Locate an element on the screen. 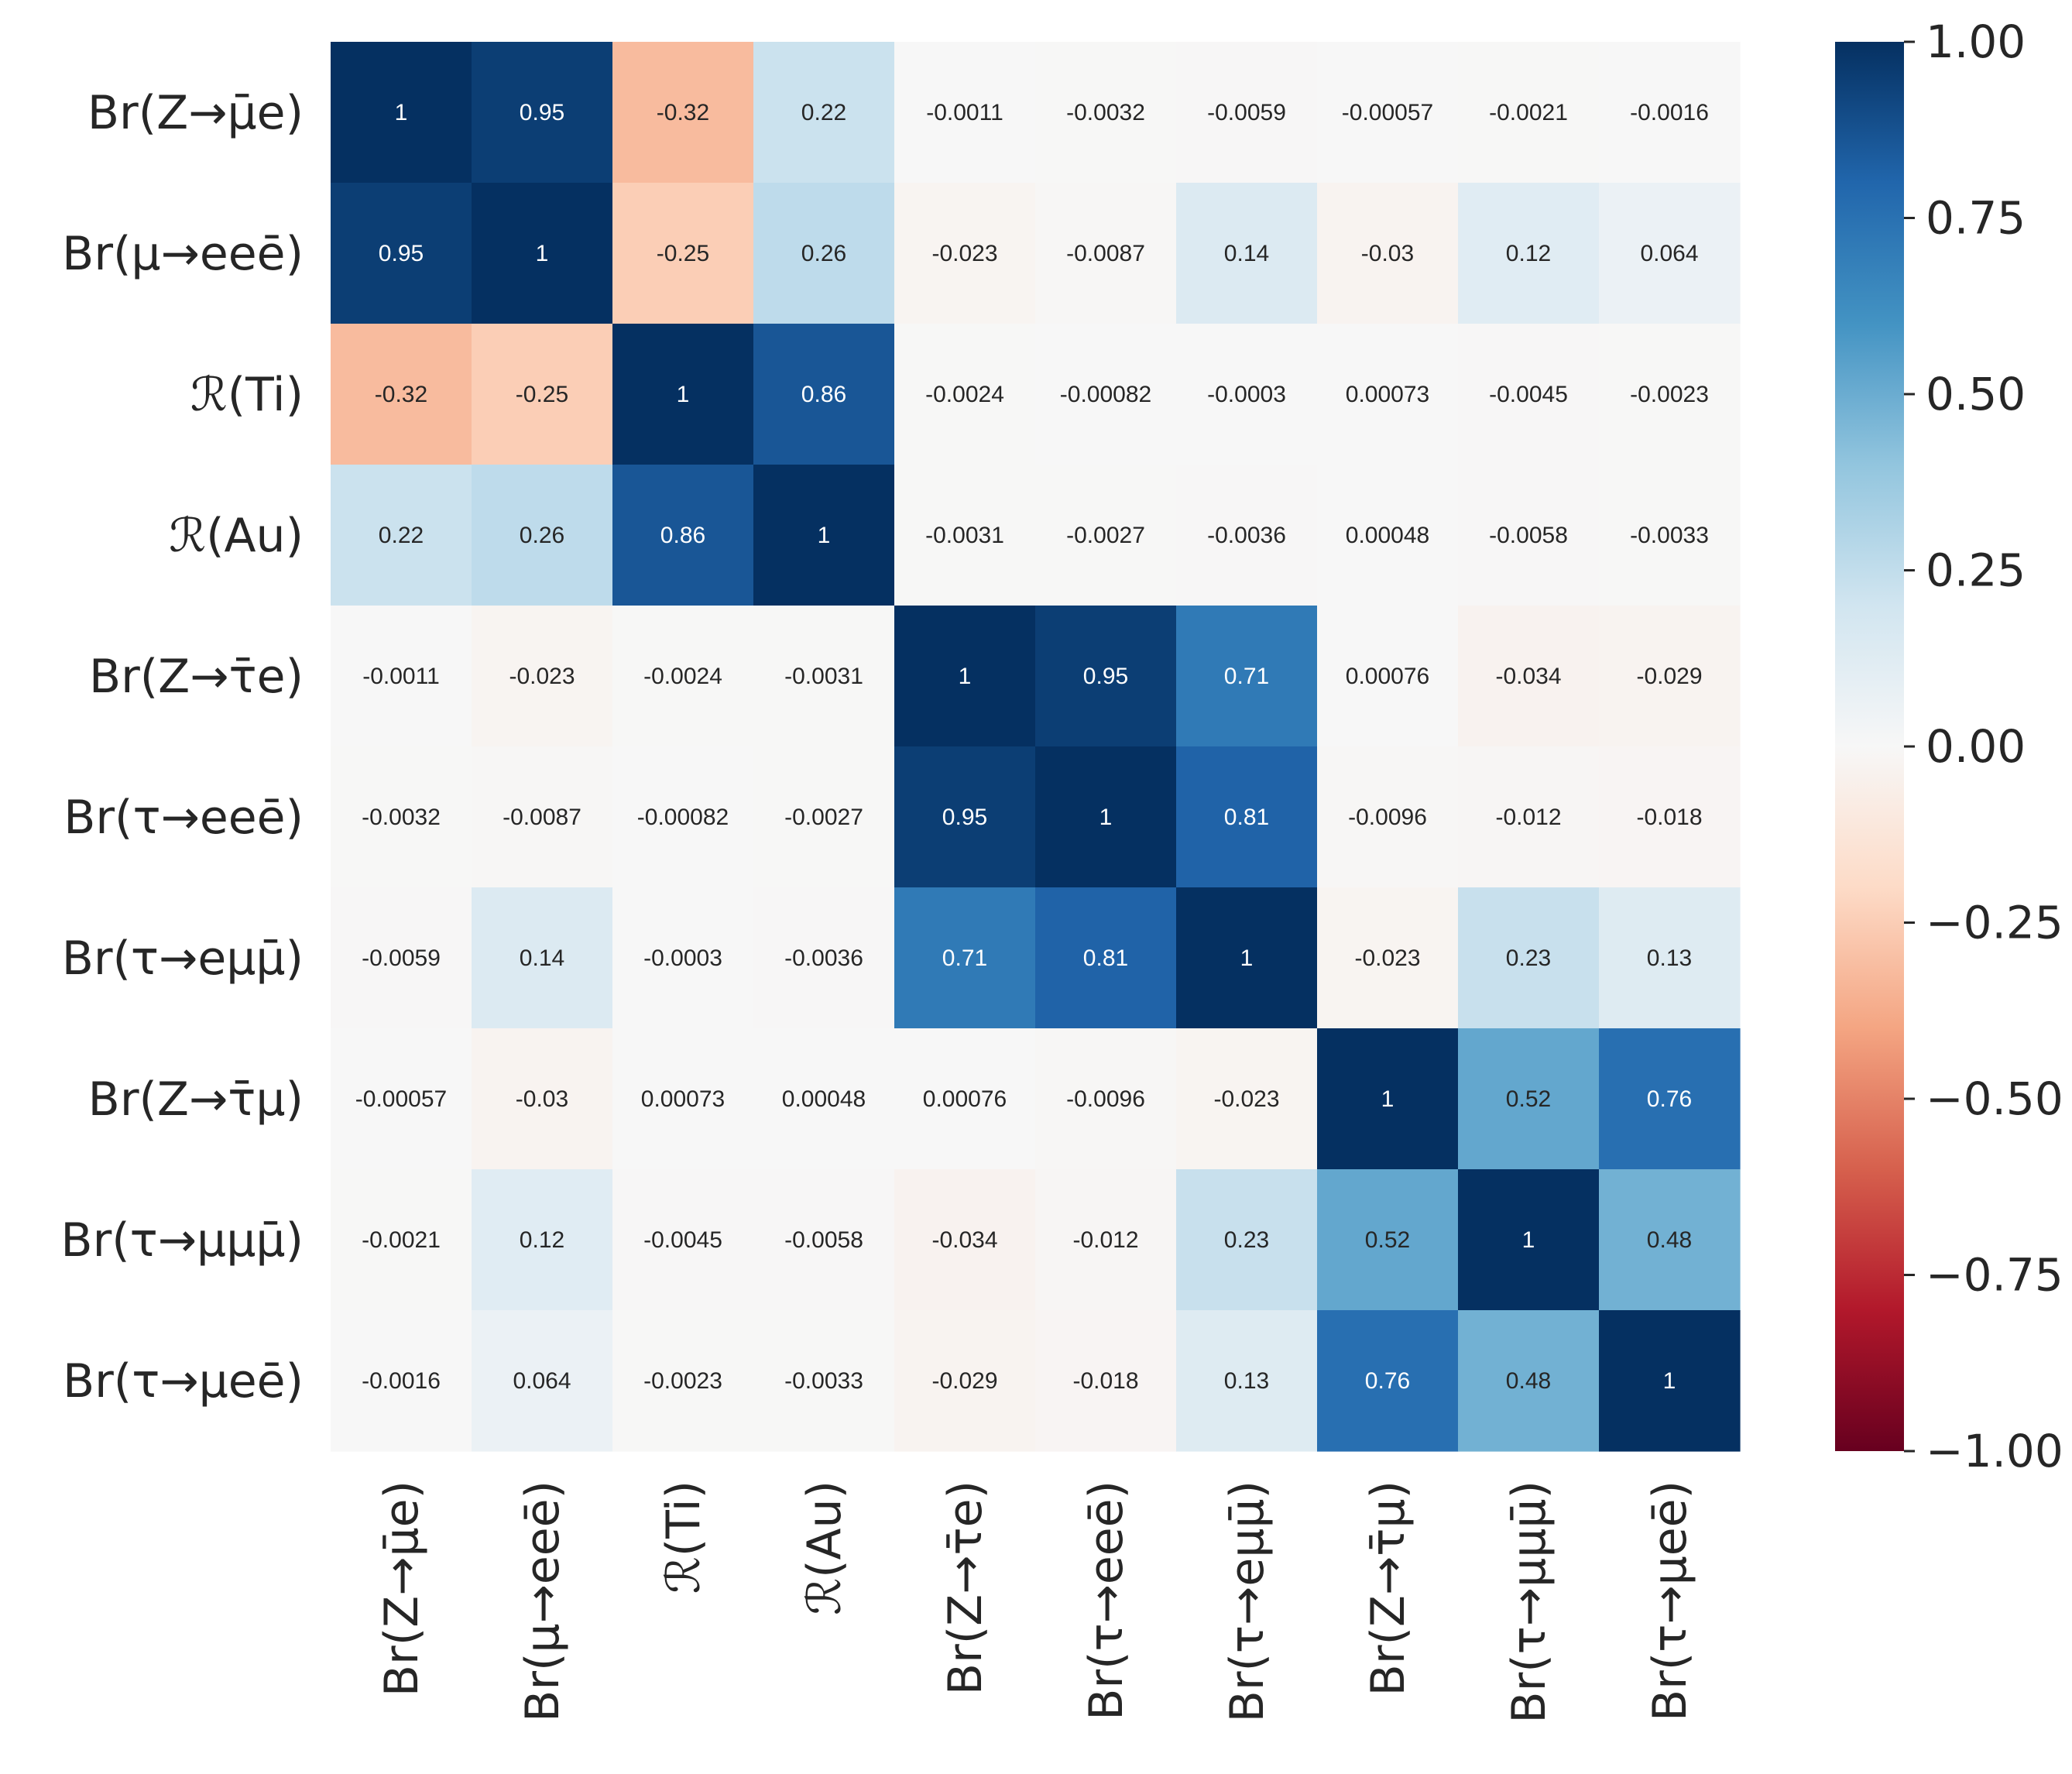  heatmap-cell-r7-c5 is located at coordinates (1106, 1099).